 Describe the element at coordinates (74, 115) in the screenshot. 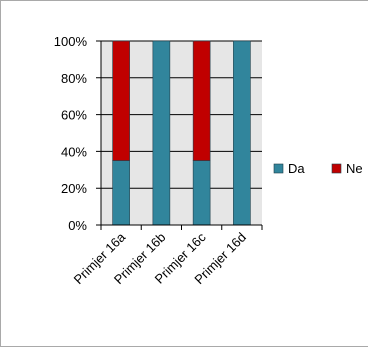

I see `y-tick-label: 60%` at that location.